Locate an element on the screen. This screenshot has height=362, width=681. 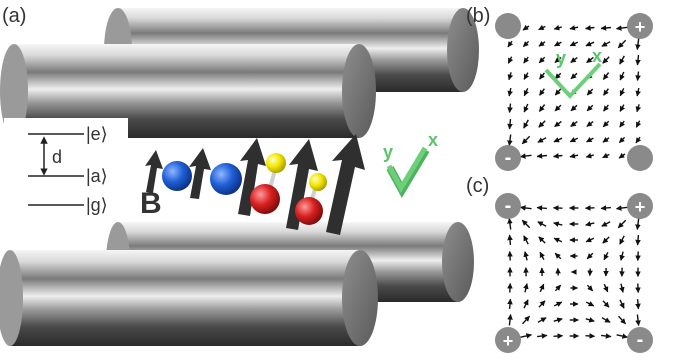
electrode-c-top-left-sign: - is located at coordinates (508, 206).